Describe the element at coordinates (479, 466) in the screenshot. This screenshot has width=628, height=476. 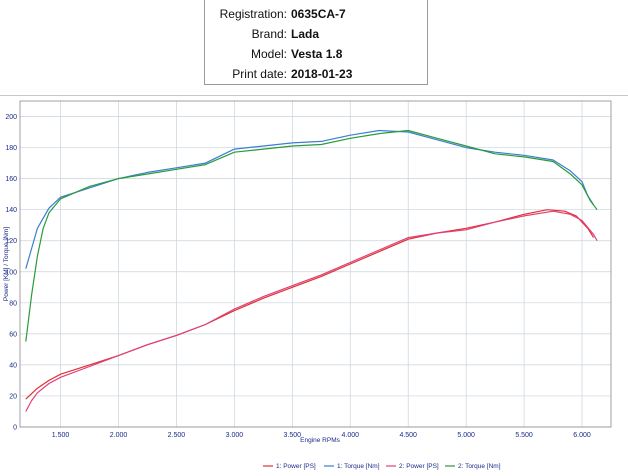
I see `legend-label-4: 2: Torque [Nm]` at that location.